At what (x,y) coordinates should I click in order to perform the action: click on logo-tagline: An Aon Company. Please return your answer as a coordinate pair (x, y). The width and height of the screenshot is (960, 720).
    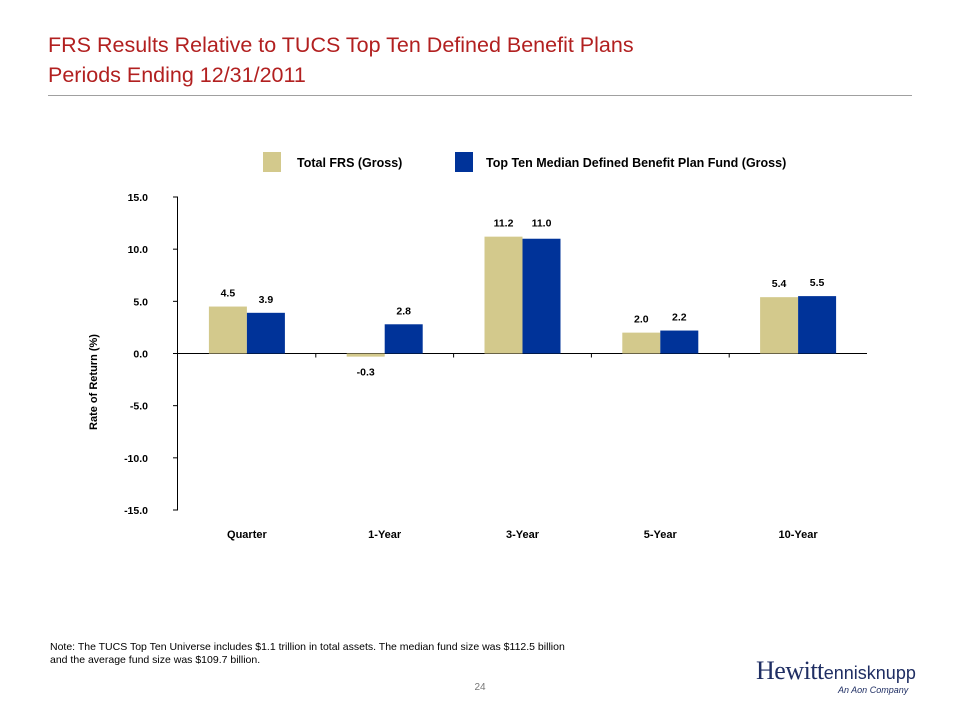
    Looking at the image, I should click on (873, 690).